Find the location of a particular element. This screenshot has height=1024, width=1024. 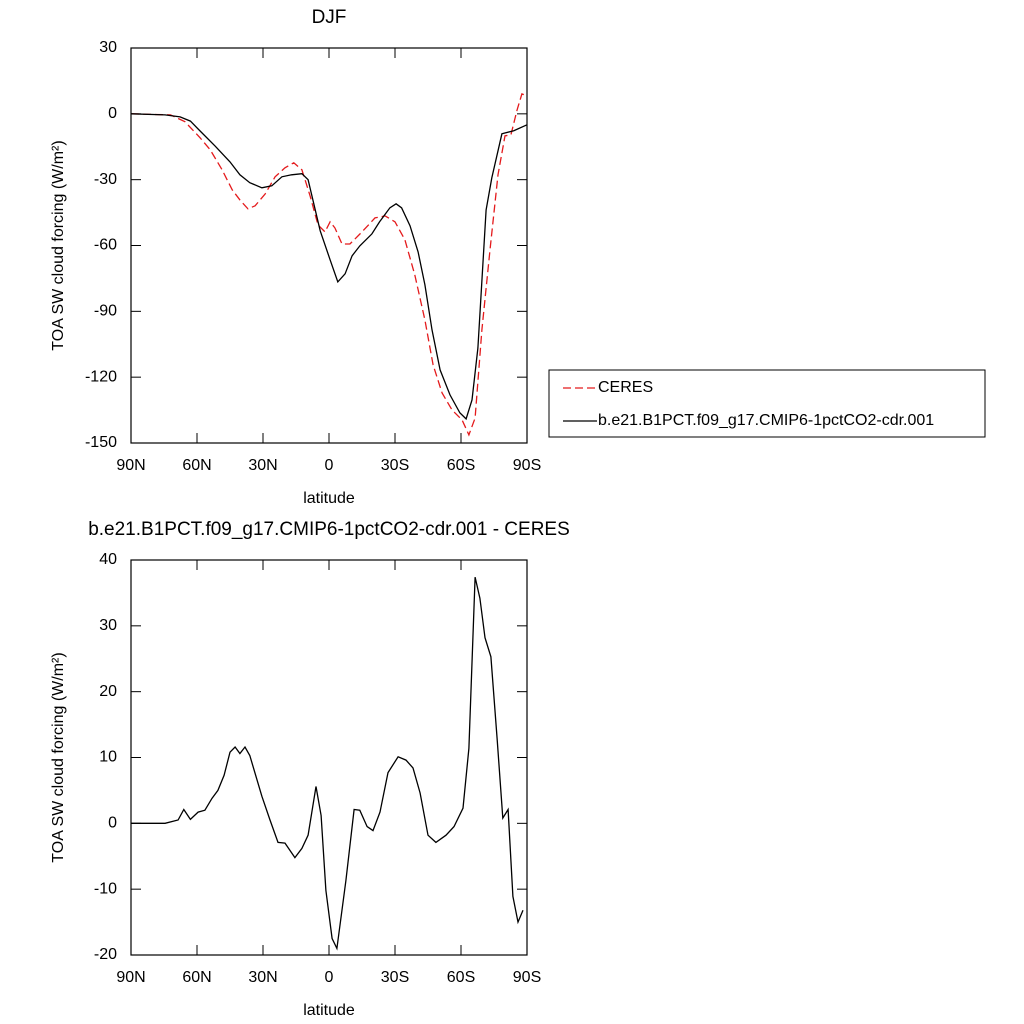

y-tick-label: -30 is located at coordinates (105, 179).